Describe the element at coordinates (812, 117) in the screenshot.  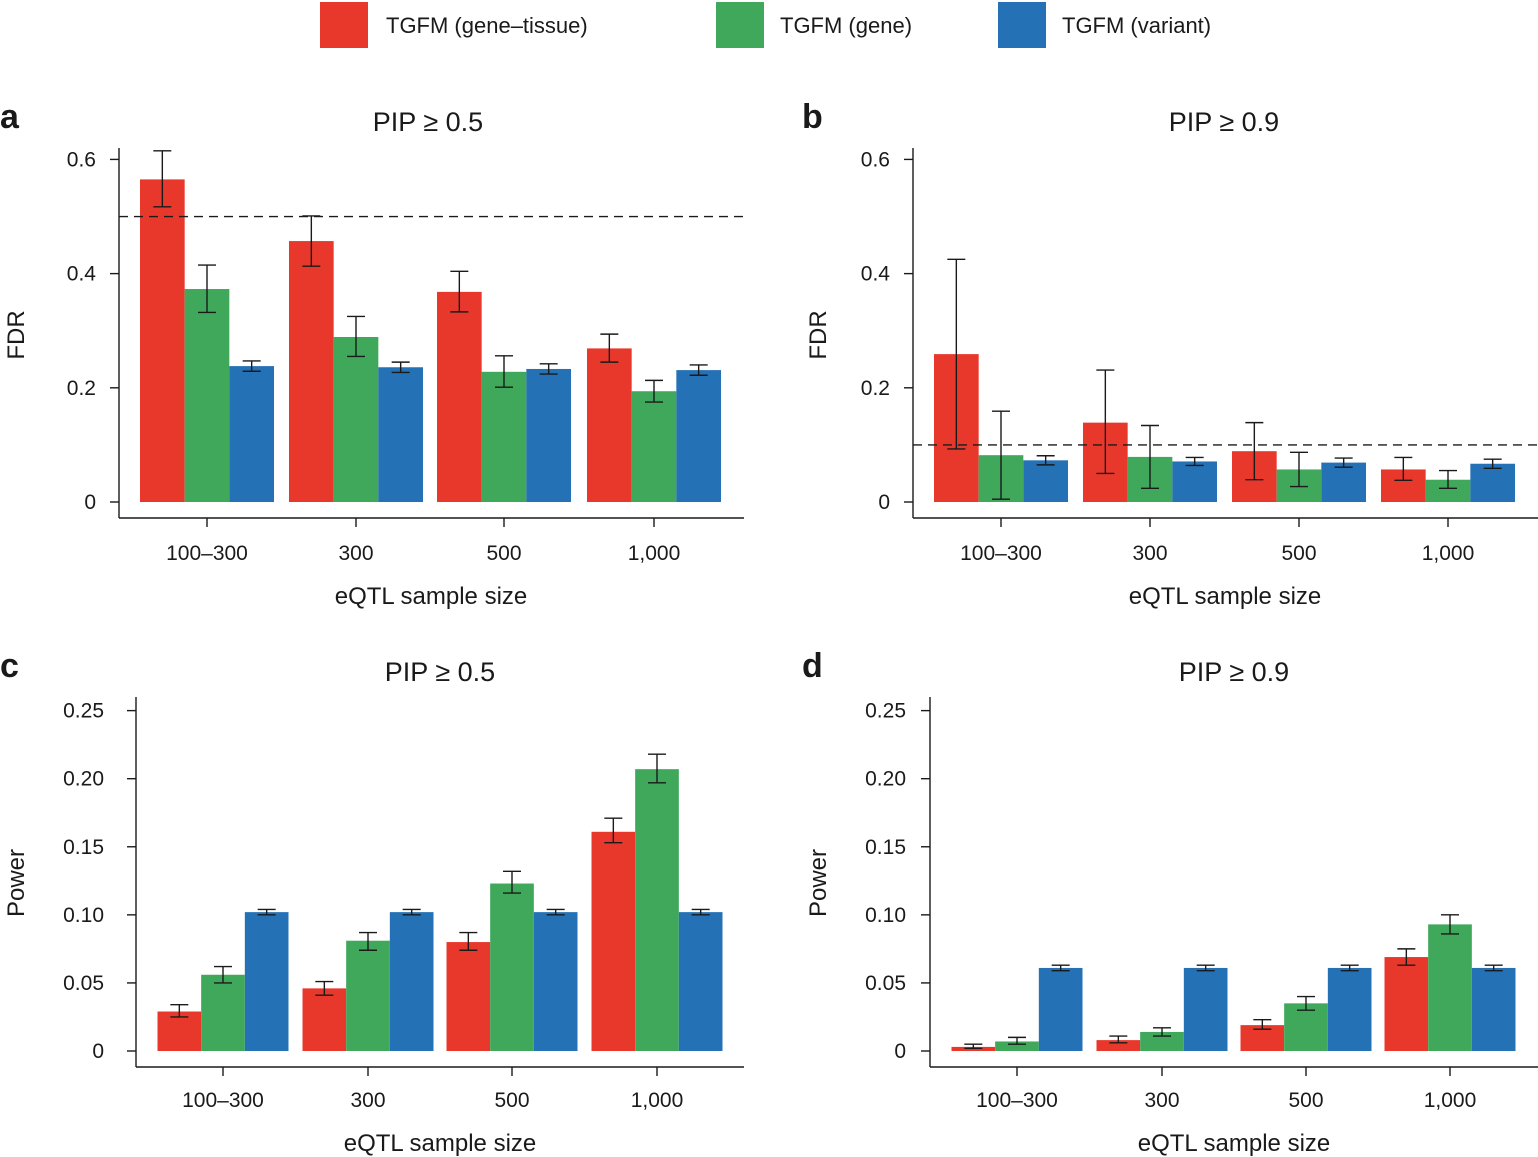
I see `panel-letter: b` at that location.